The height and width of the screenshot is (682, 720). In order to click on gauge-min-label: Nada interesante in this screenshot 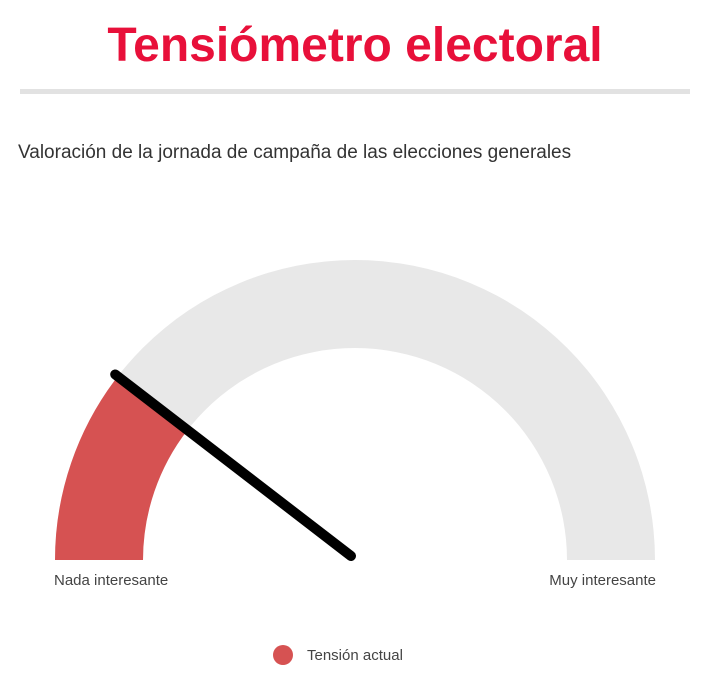, I will do `click(111, 580)`.